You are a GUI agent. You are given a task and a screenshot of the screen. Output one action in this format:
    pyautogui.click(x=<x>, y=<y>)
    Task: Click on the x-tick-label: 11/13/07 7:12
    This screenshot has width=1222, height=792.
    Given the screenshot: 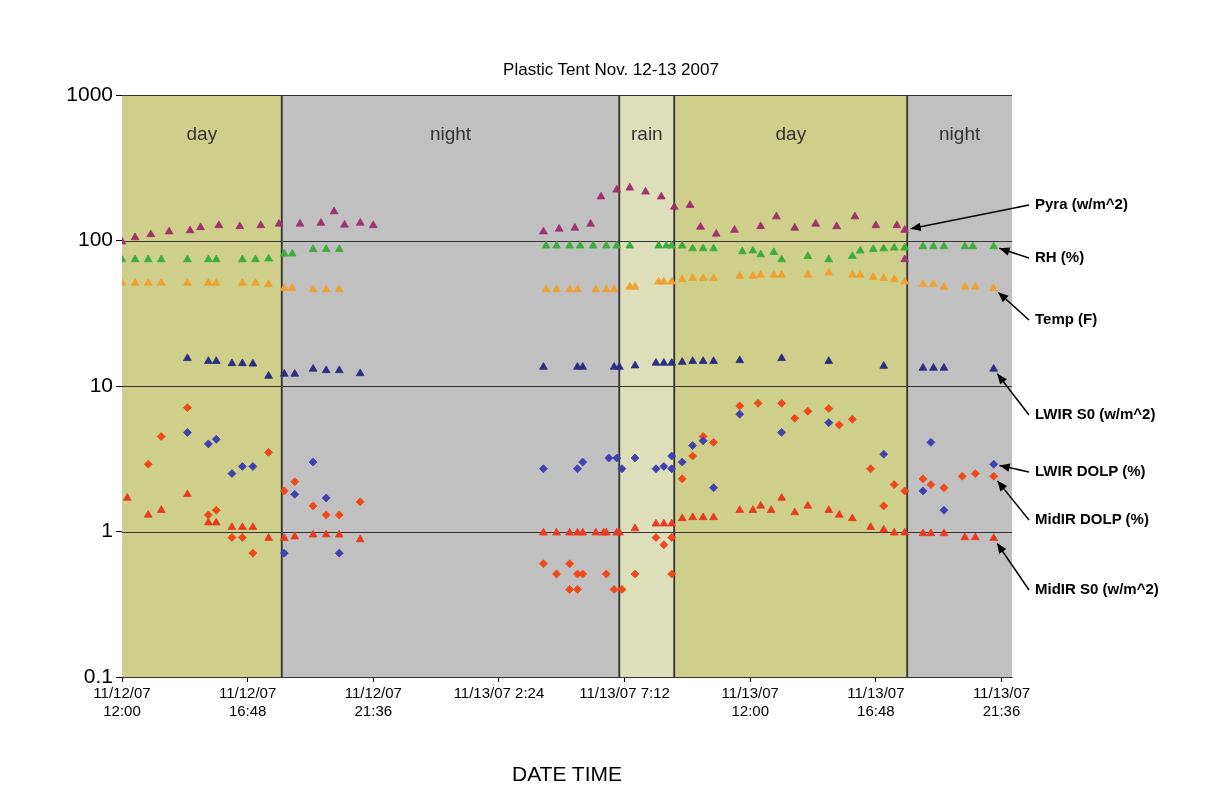 What is the action you would take?
    pyautogui.click(x=624, y=693)
    